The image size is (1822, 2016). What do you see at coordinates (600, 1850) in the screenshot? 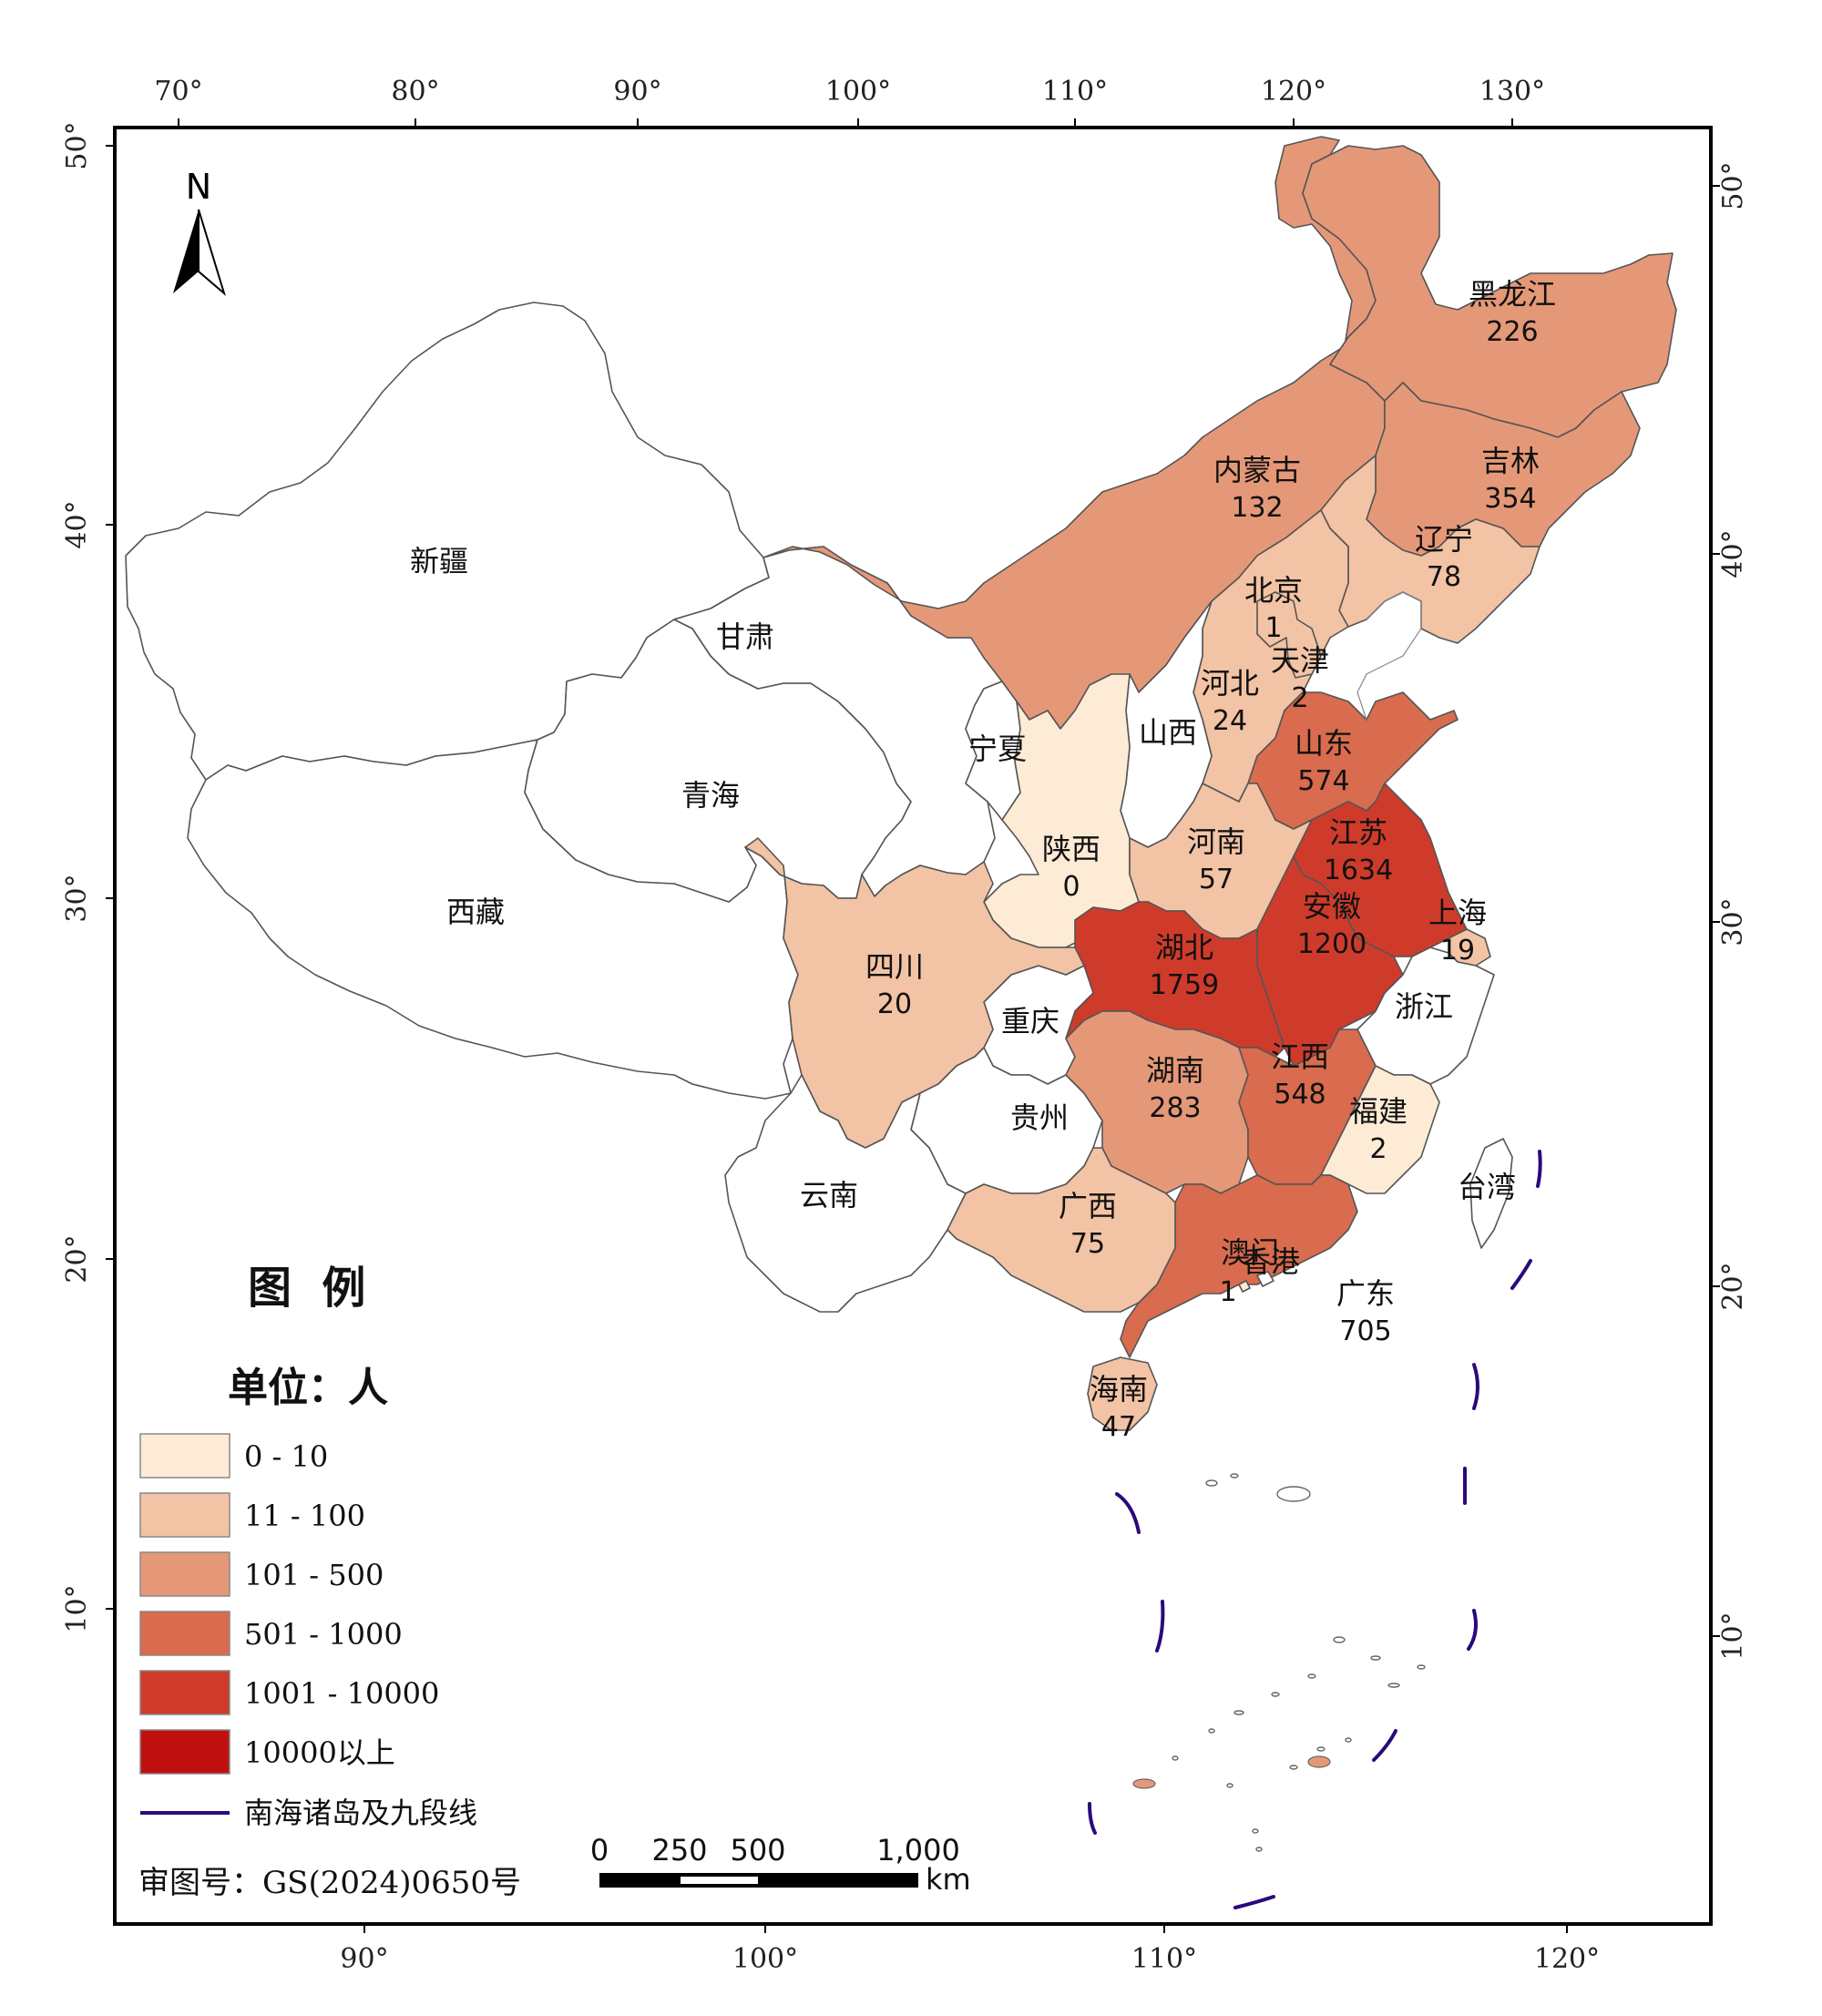
I see `scale-tick-0: 0` at bounding box center [600, 1850].